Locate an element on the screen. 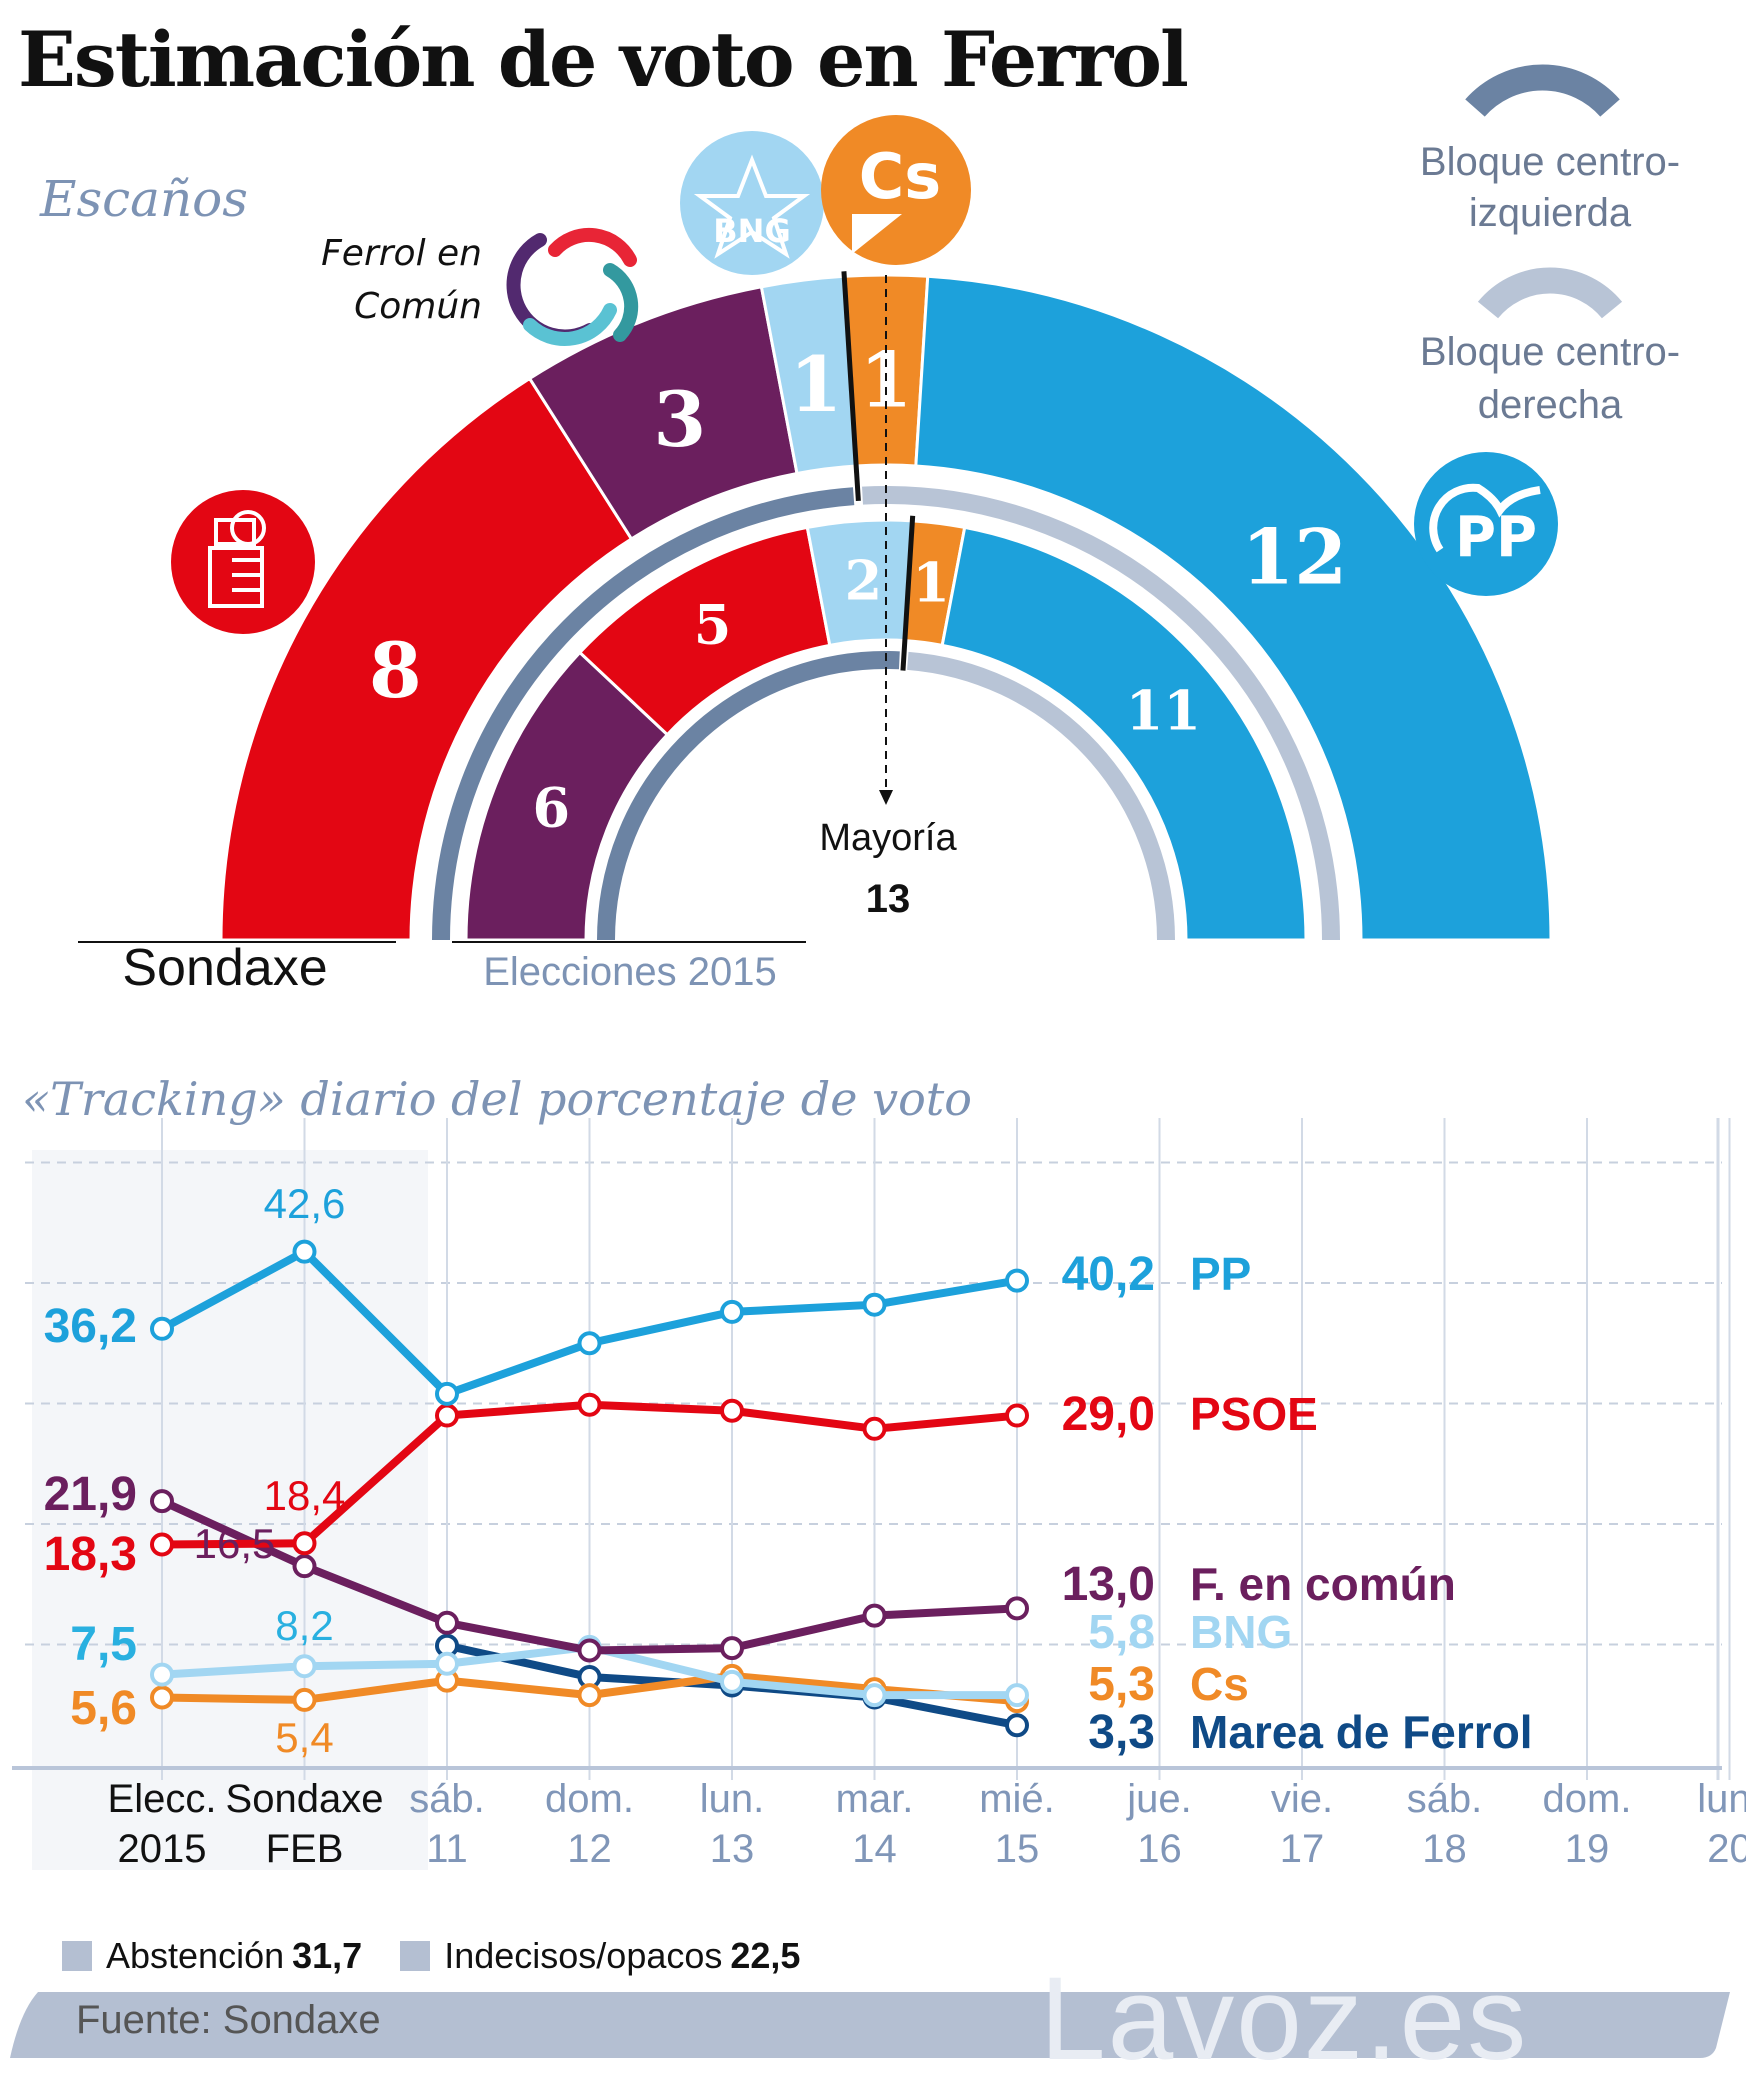 The width and height of the screenshot is (1746, 2085). brand-watermark: Lavoz.es is located at coordinates (1284, 2019).